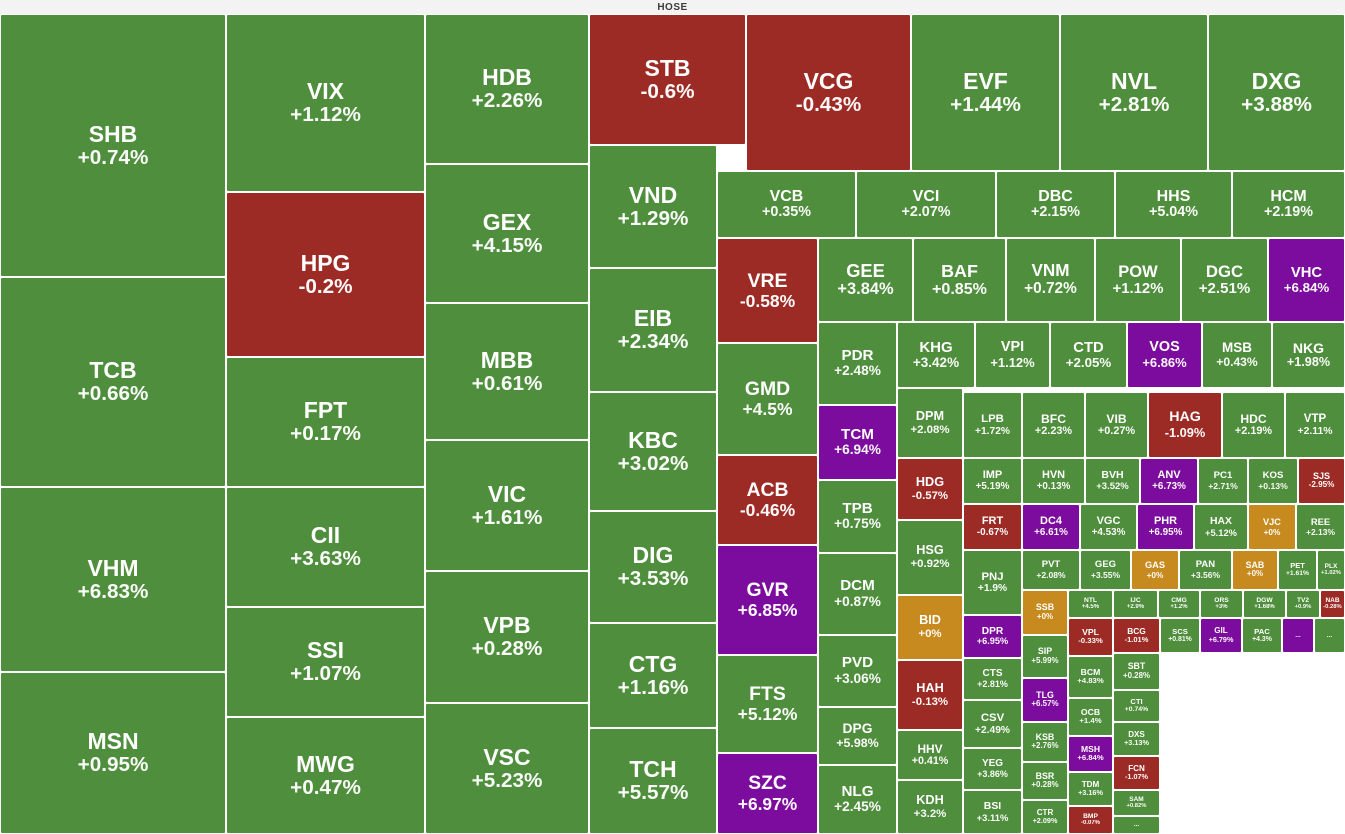 This screenshot has width=1345, height=834. I want to click on treemap-tile-EIB: EIB +2.34%, so click(653, 330).